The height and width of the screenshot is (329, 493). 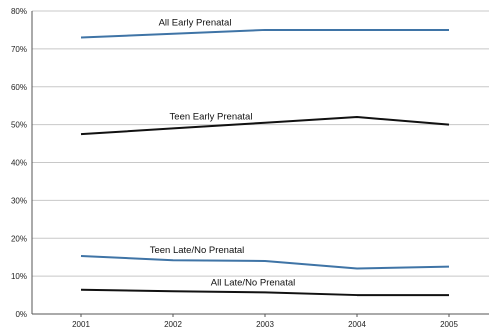 What do you see at coordinates (173, 324) in the screenshot?
I see `x-tick-label: 2002` at bounding box center [173, 324].